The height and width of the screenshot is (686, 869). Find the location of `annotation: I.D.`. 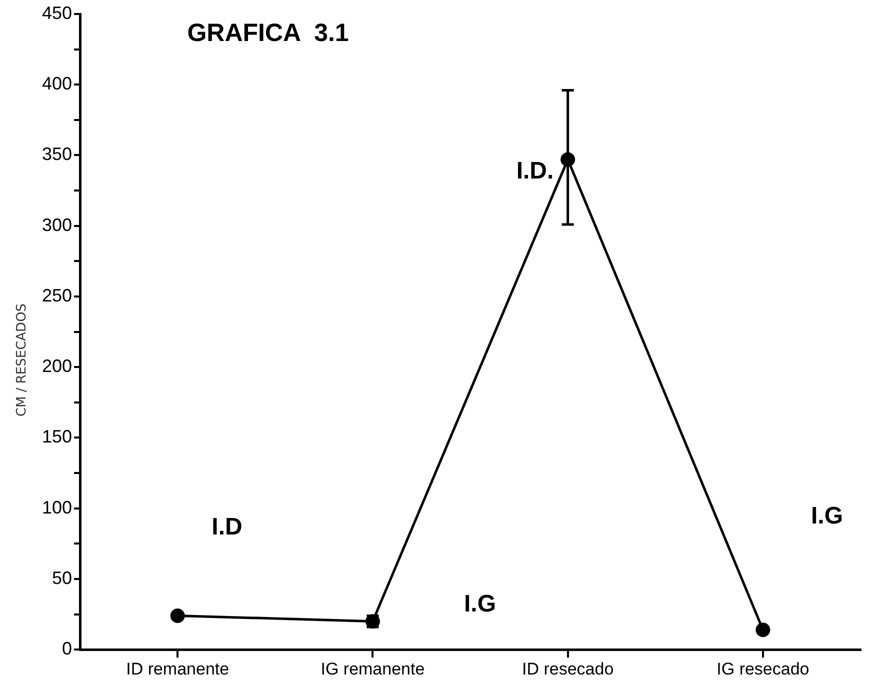

annotation: I.D. is located at coordinates (535, 171).